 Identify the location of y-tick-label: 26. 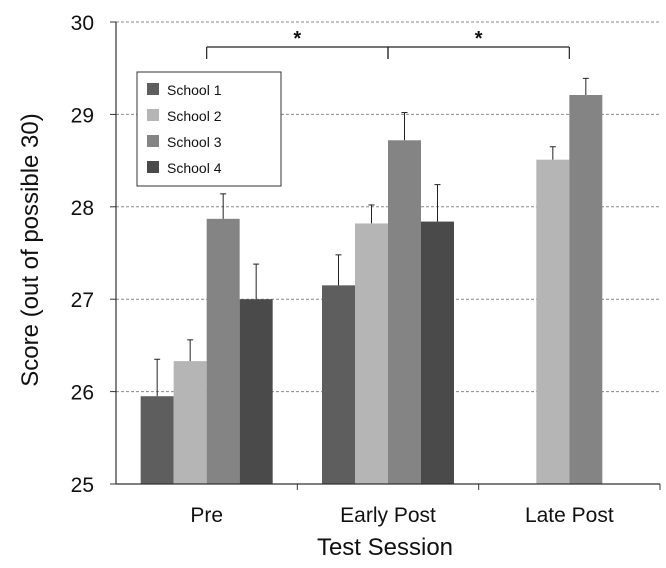
(82, 393).